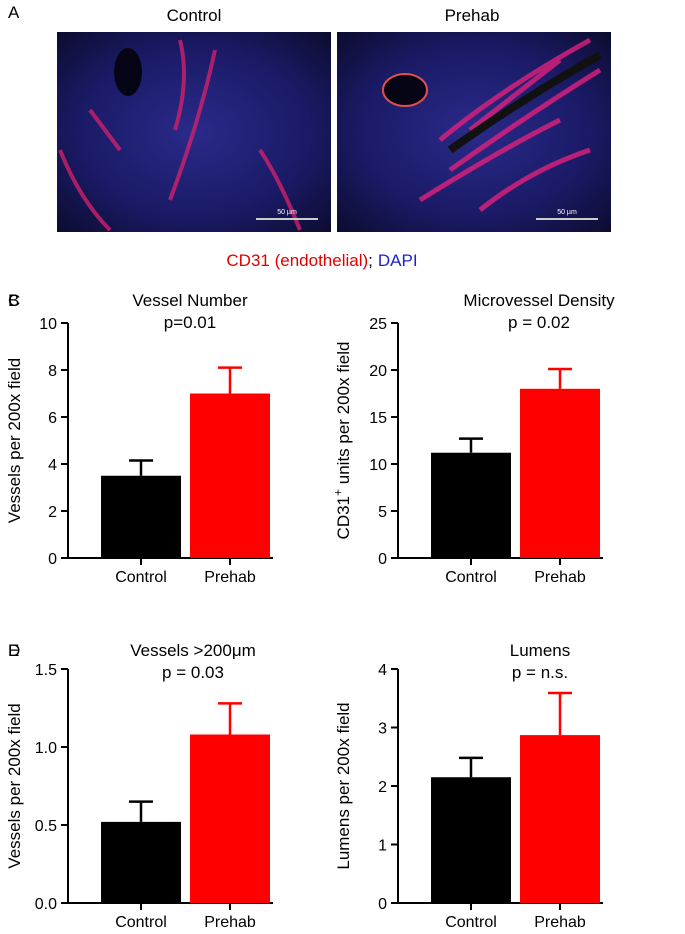 This screenshot has height=934, width=685. I want to click on y-tick-label: 1, so click(382, 846).